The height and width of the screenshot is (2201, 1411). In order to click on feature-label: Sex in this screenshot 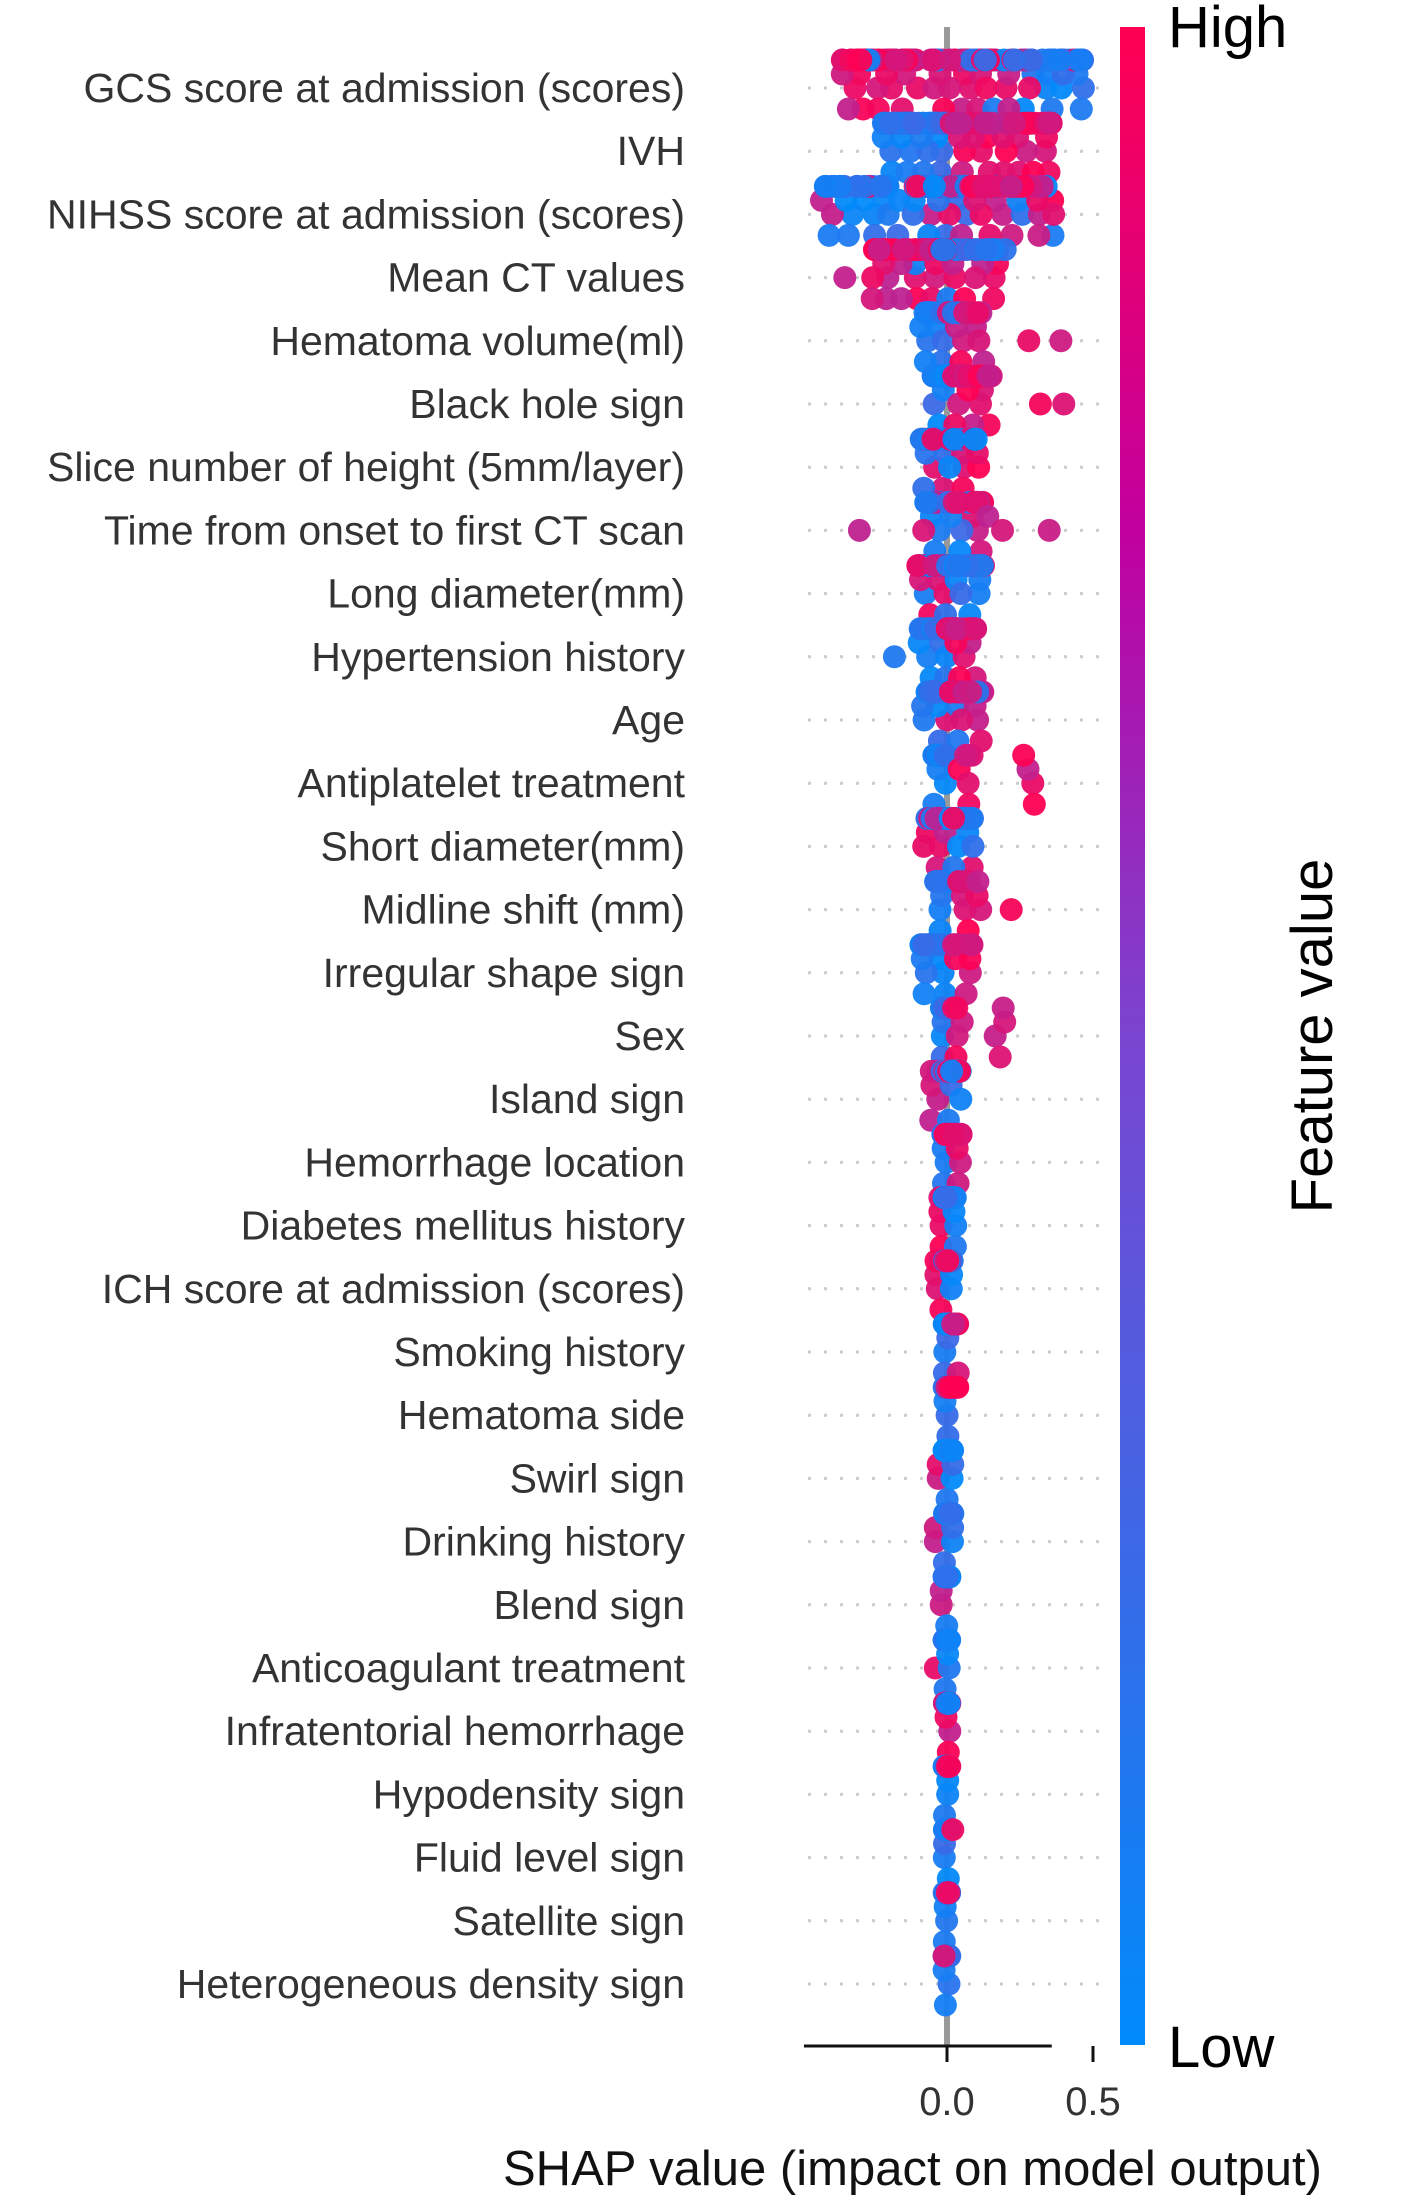, I will do `click(649, 1036)`.